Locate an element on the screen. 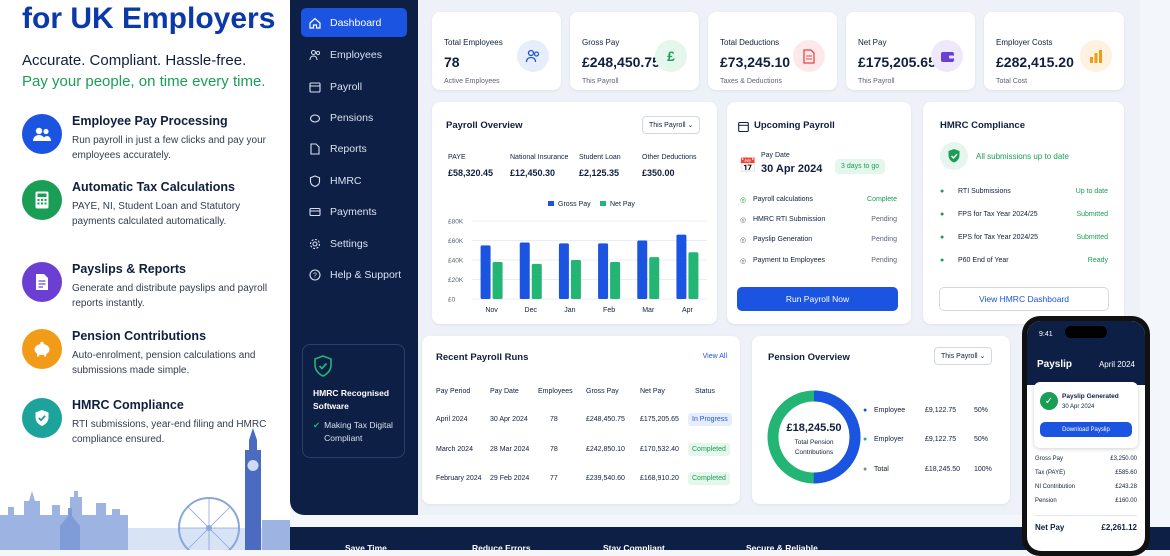 The width and height of the screenshot is (1170, 556). feature-title: HMRC Compliance is located at coordinates (128, 405).